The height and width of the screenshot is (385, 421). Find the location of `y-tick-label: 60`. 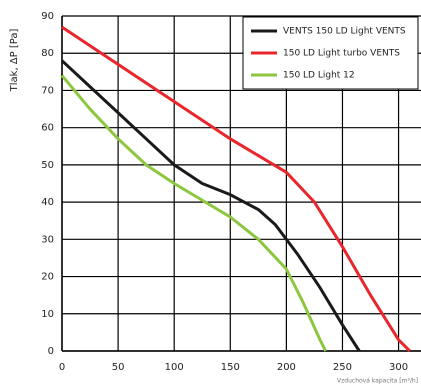

y-tick-label: 60 is located at coordinates (47, 128).